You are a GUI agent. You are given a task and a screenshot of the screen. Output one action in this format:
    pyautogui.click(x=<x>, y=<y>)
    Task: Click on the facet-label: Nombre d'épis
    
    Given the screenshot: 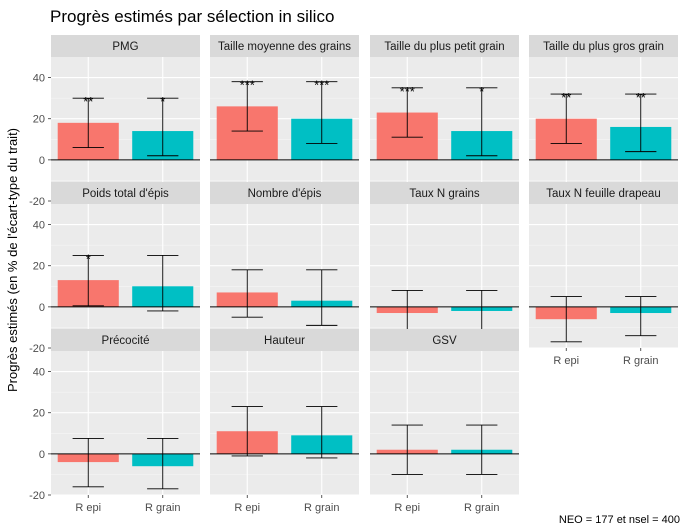 What is the action you would take?
    pyautogui.click(x=285, y=194)
    